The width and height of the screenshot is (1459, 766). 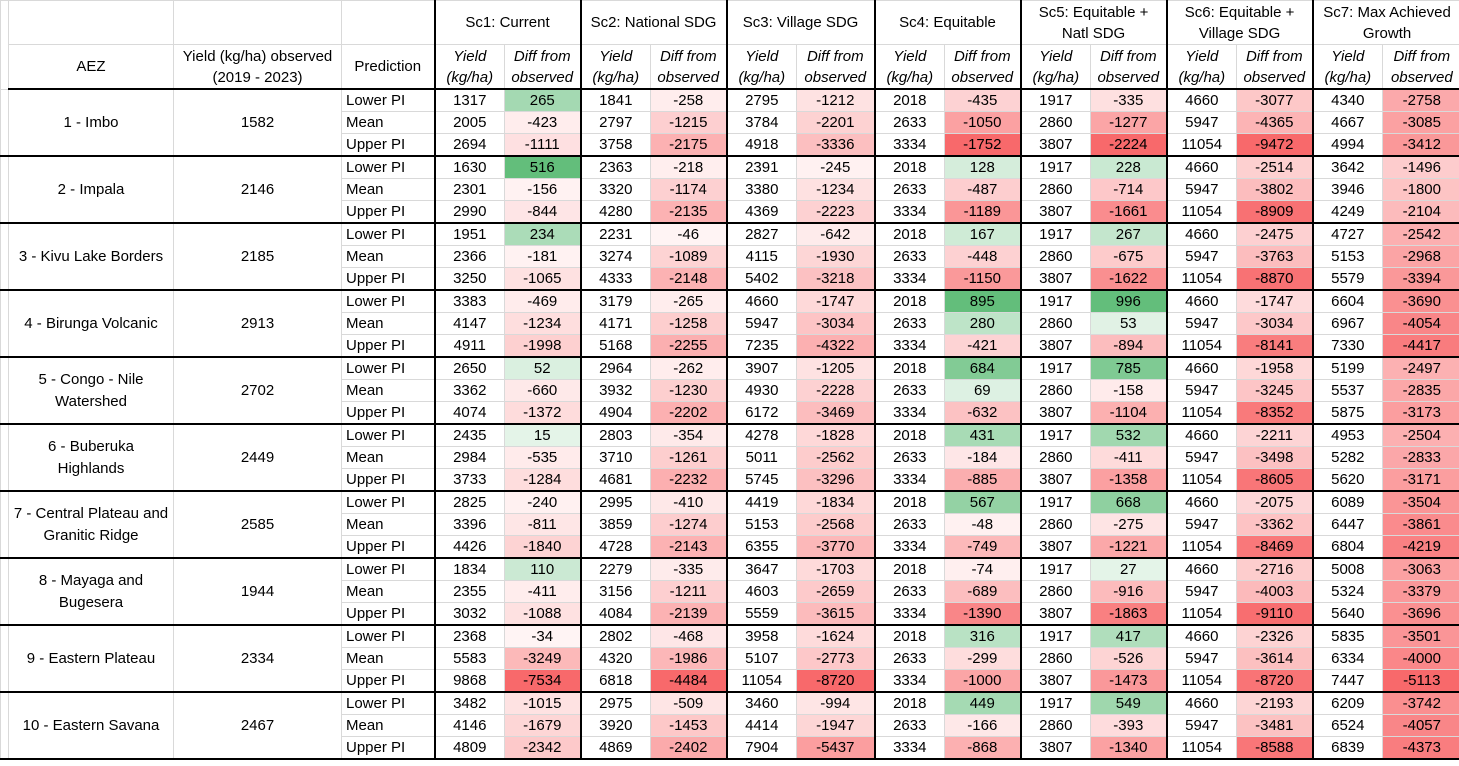 I want to click on diff-cell: -2504, so click(x=1420, y=435).